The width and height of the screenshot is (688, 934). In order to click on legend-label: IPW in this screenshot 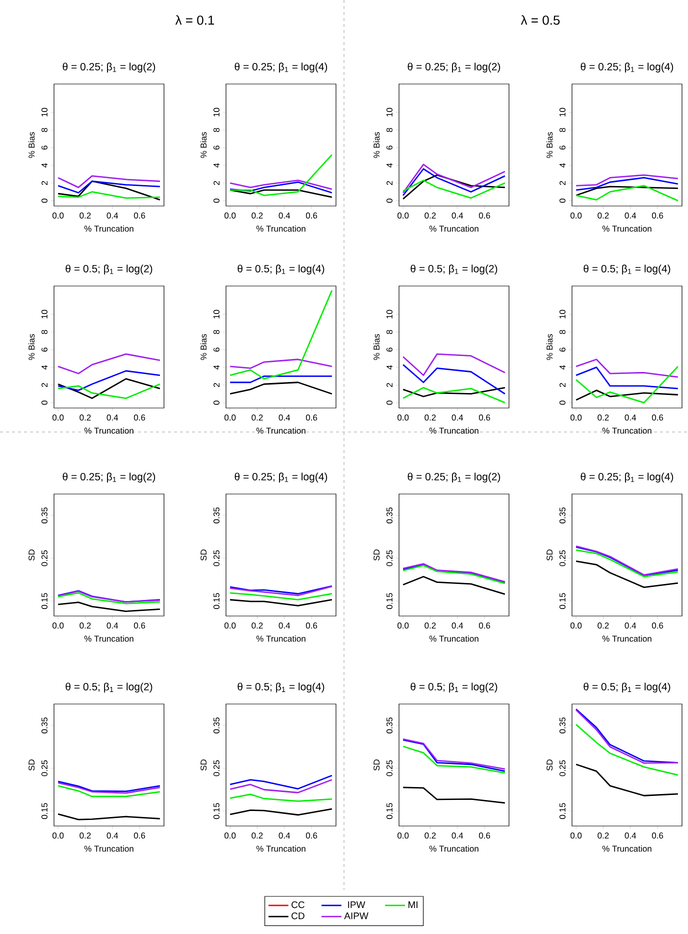, I will do `click(357, 904)`.